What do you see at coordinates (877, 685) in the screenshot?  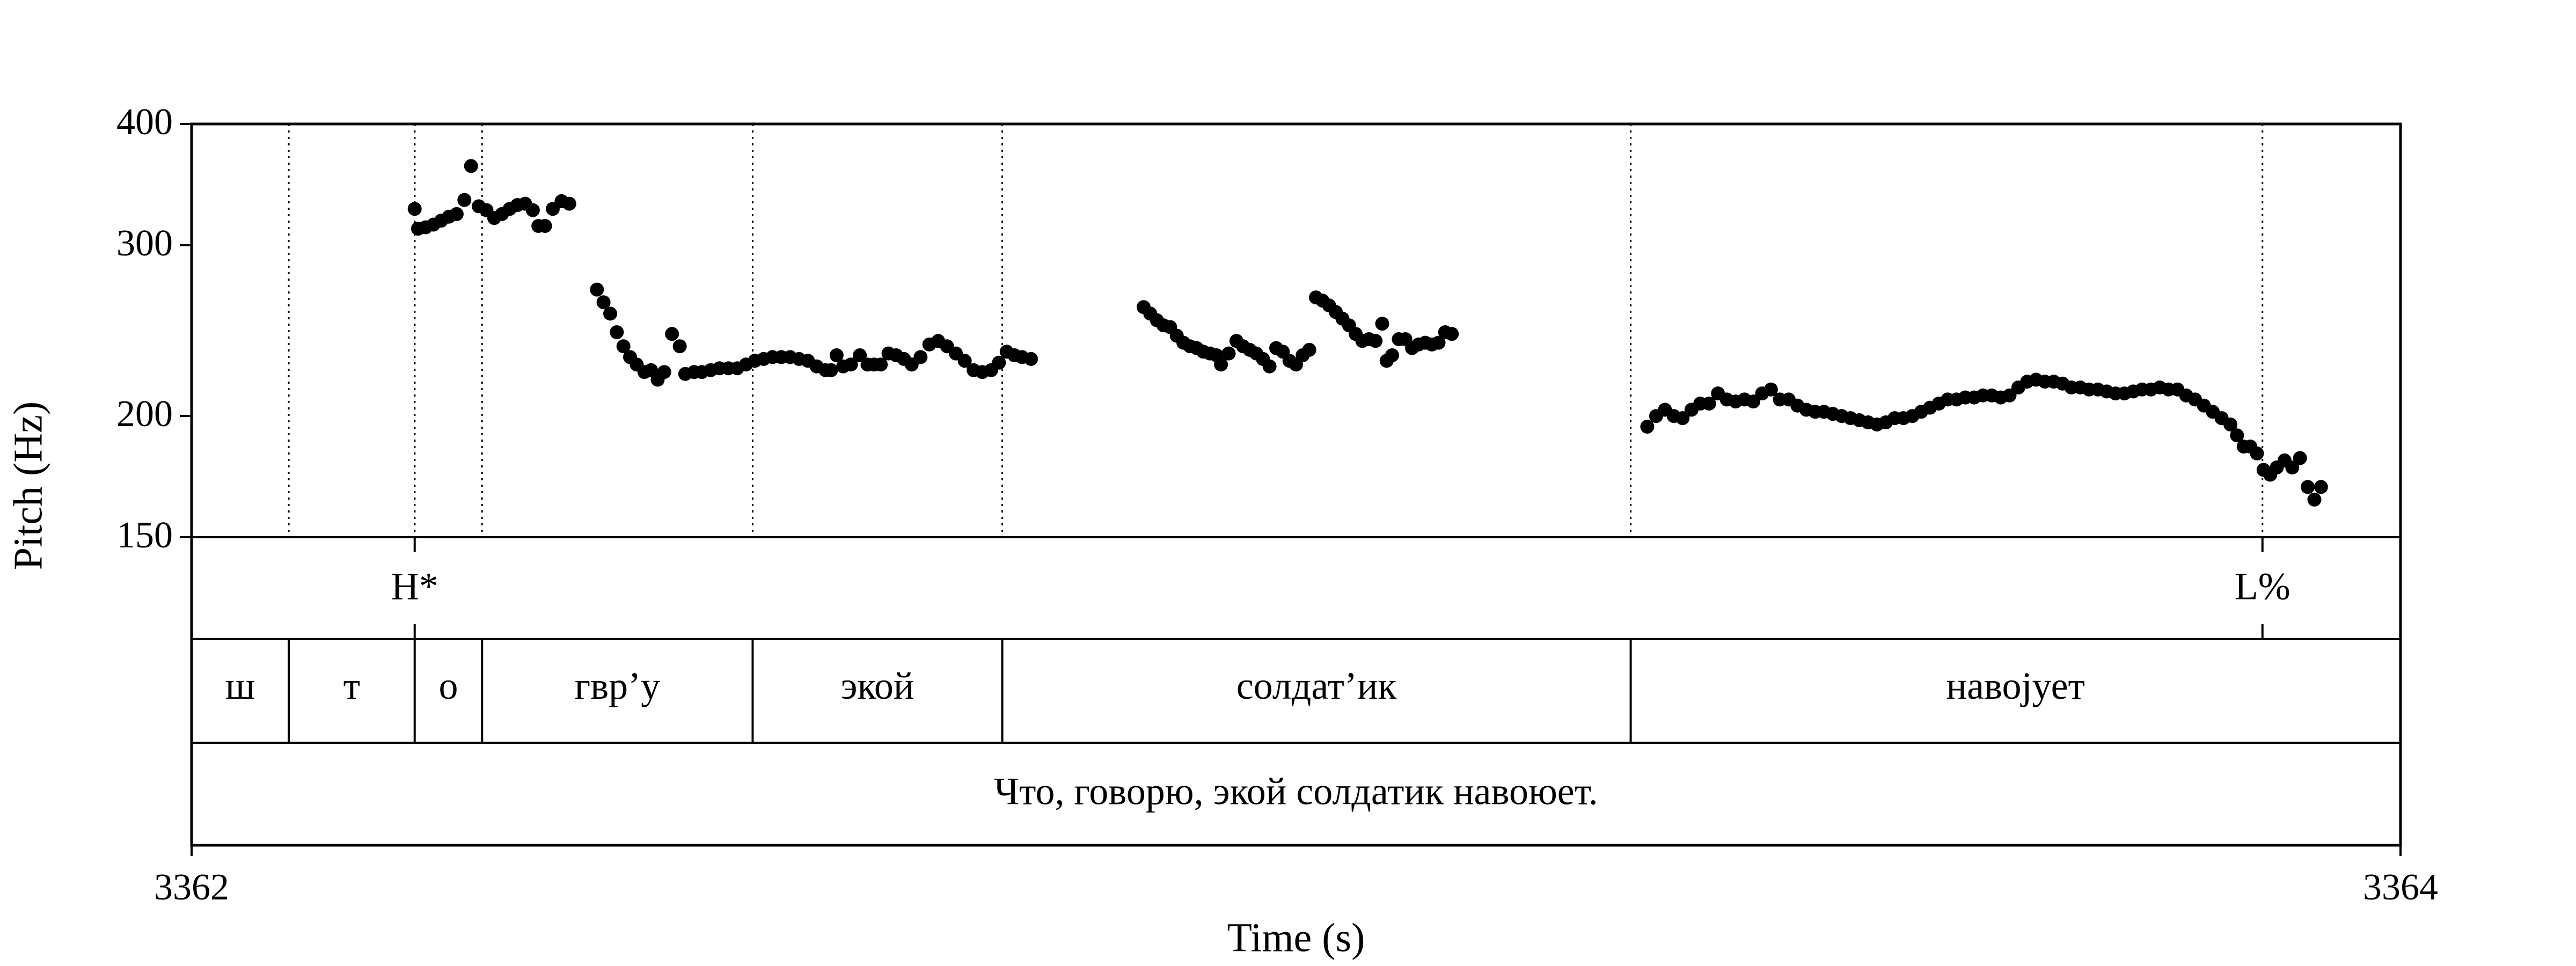 I see `segment-label: экой` at bounding box center [877, 685].